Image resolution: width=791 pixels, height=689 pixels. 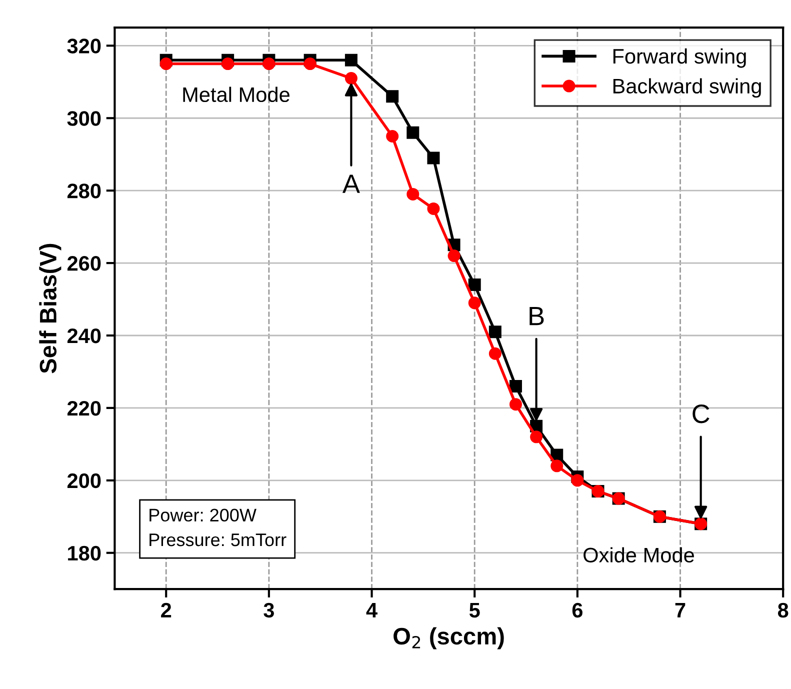 What do you see at coordinates (269, 610) in the screenshot?
I see `x-tick-label: 3` at bounding box center [269, 610].